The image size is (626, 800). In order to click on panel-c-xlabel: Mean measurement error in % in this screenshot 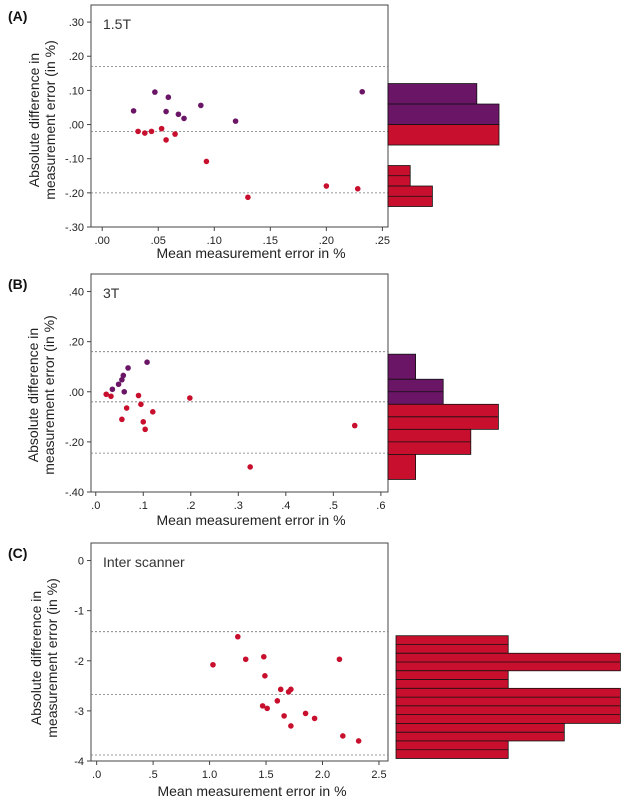, I will do `click(251, 791)`.